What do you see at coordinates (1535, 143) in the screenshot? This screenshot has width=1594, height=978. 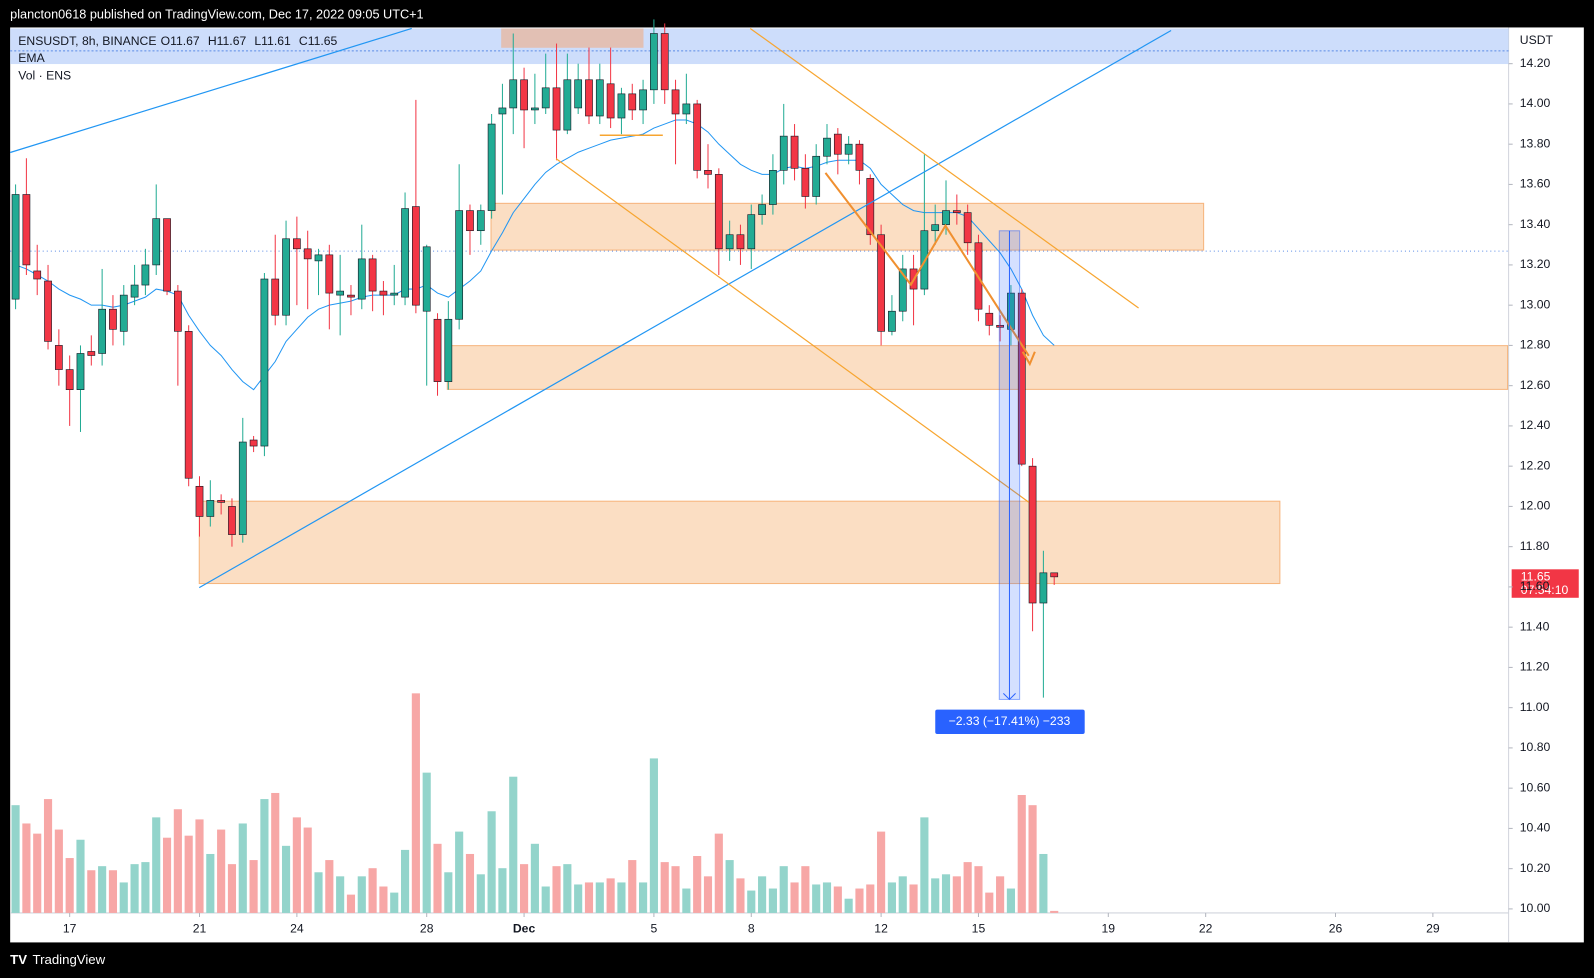 I see `y-tick-label: 13.80` at bounding box center [1535, 143].